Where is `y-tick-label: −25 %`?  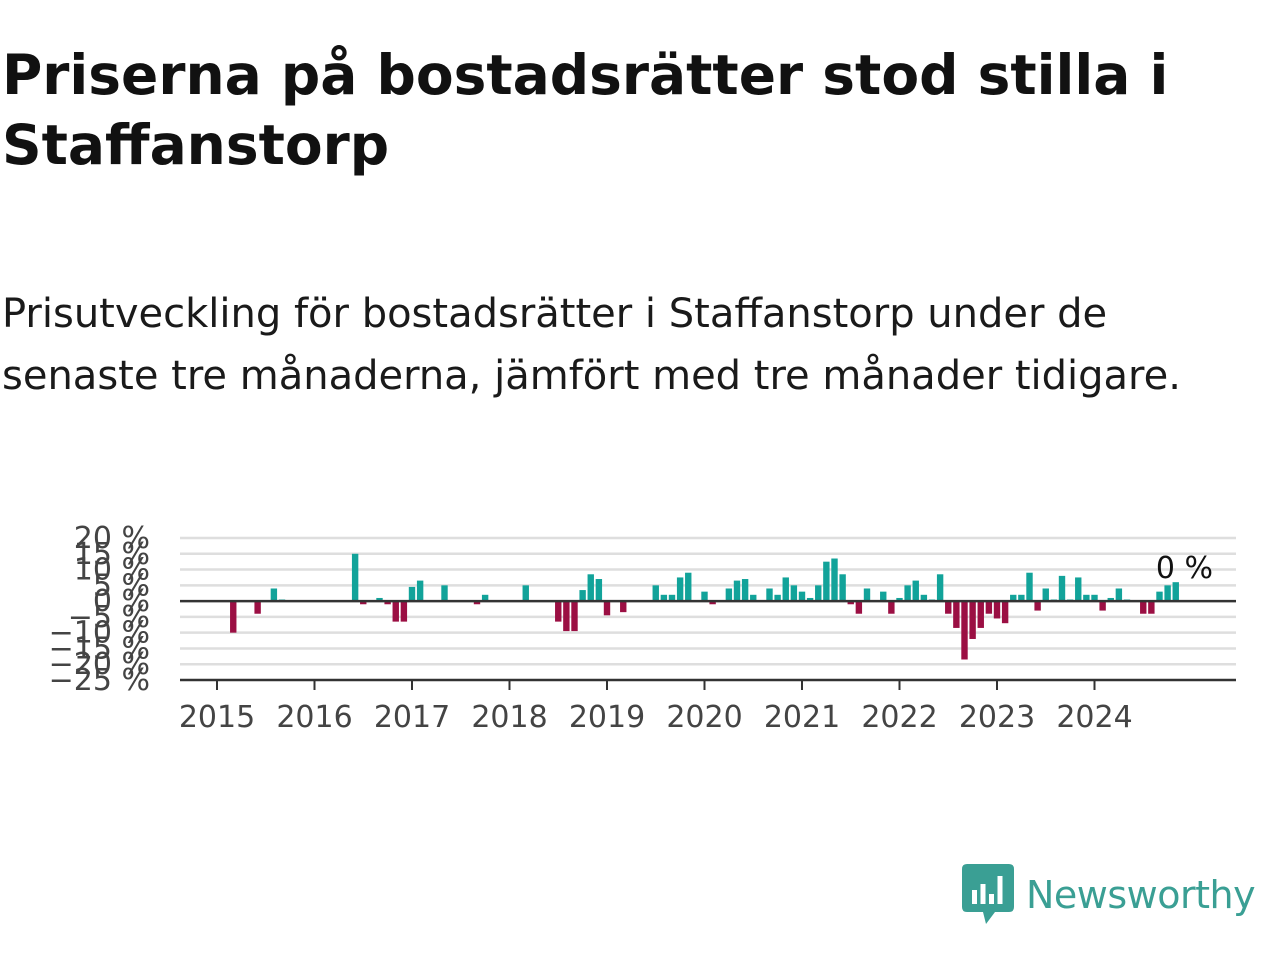
y-tick-label: −25 % is located at coordinates (99, 680).